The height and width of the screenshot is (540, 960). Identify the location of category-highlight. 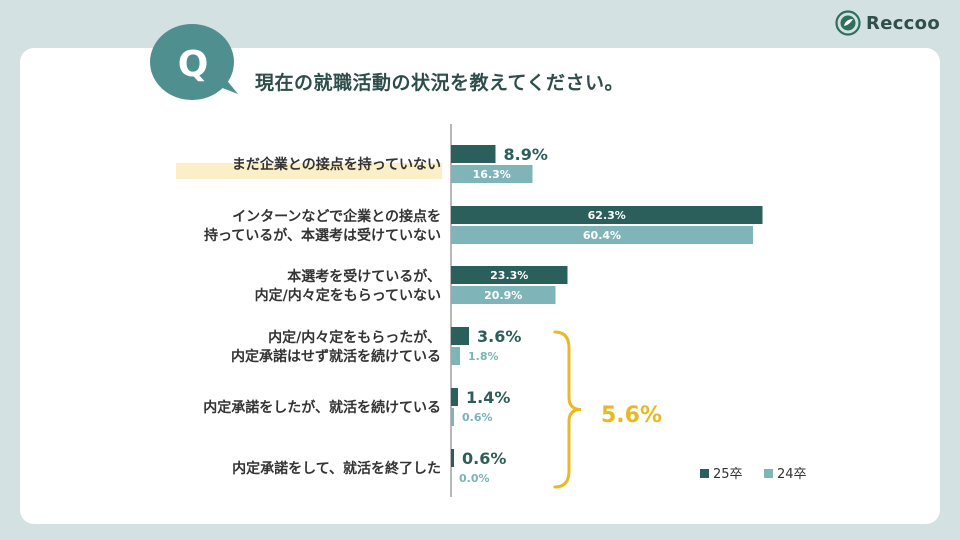
(309, 171).